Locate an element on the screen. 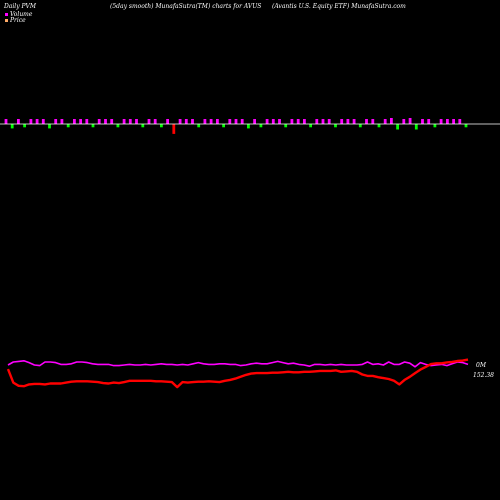 The height and width of the screenshot is (500, 500). legend-price-swatch is located at coordinates (6, 20).